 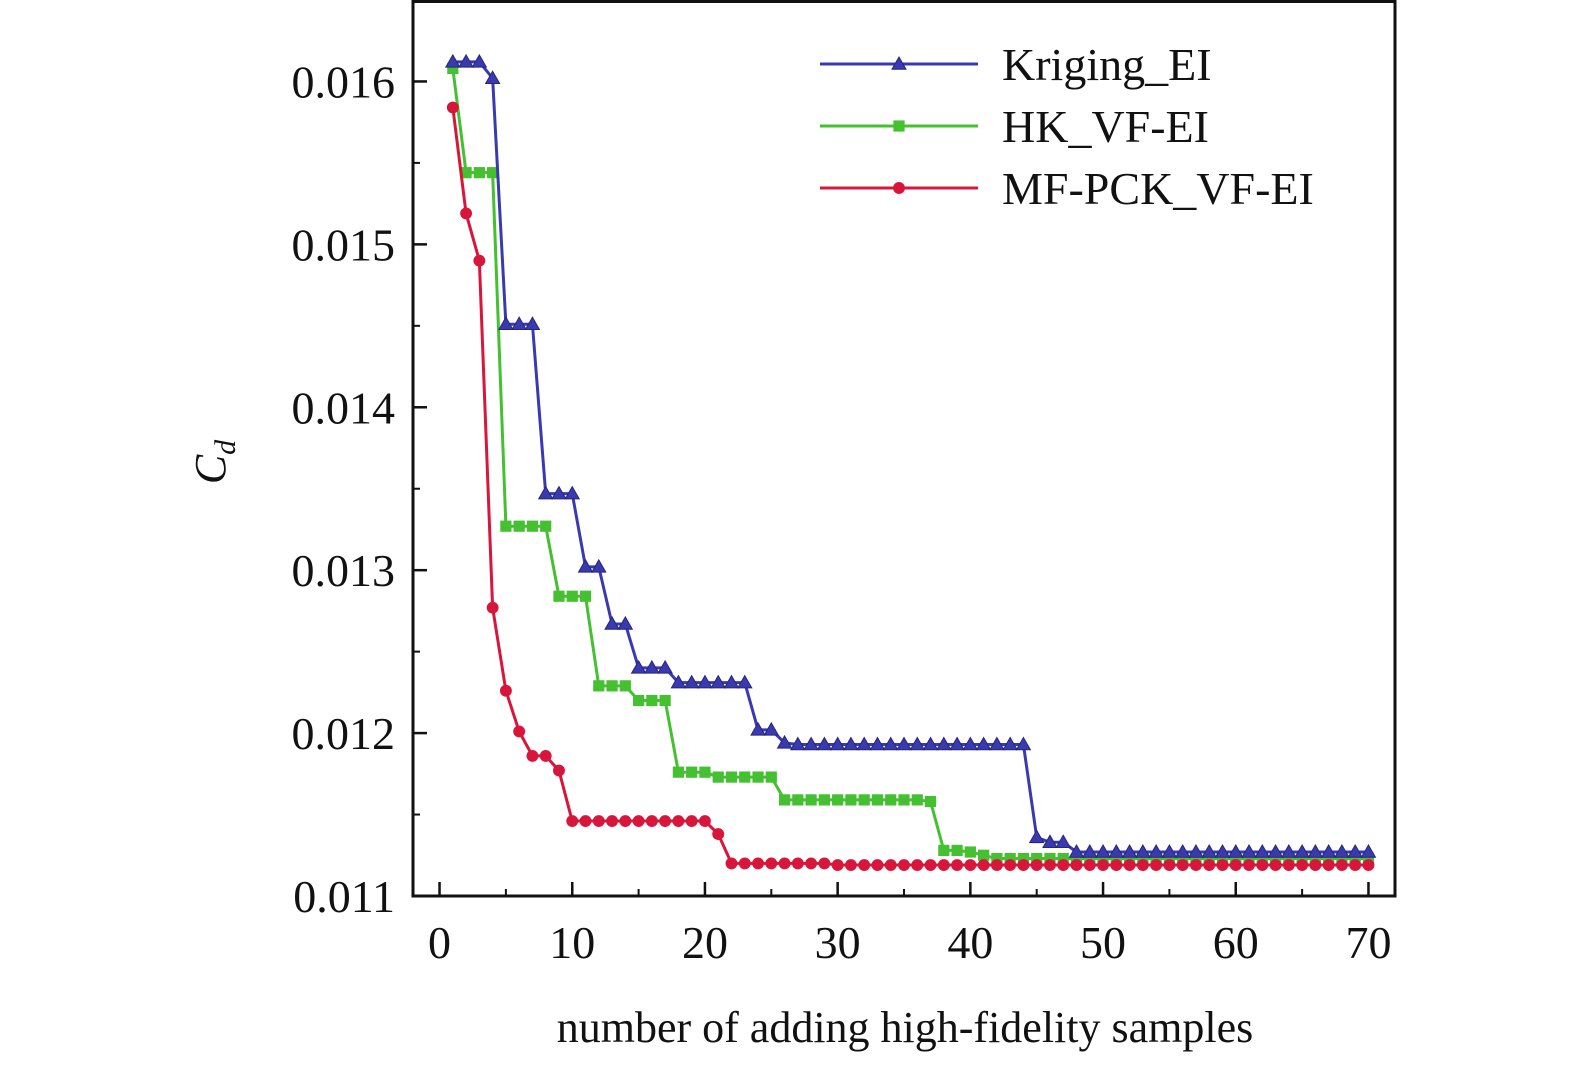 What do you see at coordinates (344, 244) in the screenshot?
I see `y-tick-label: 0.015` at bounding box center [344, 244].